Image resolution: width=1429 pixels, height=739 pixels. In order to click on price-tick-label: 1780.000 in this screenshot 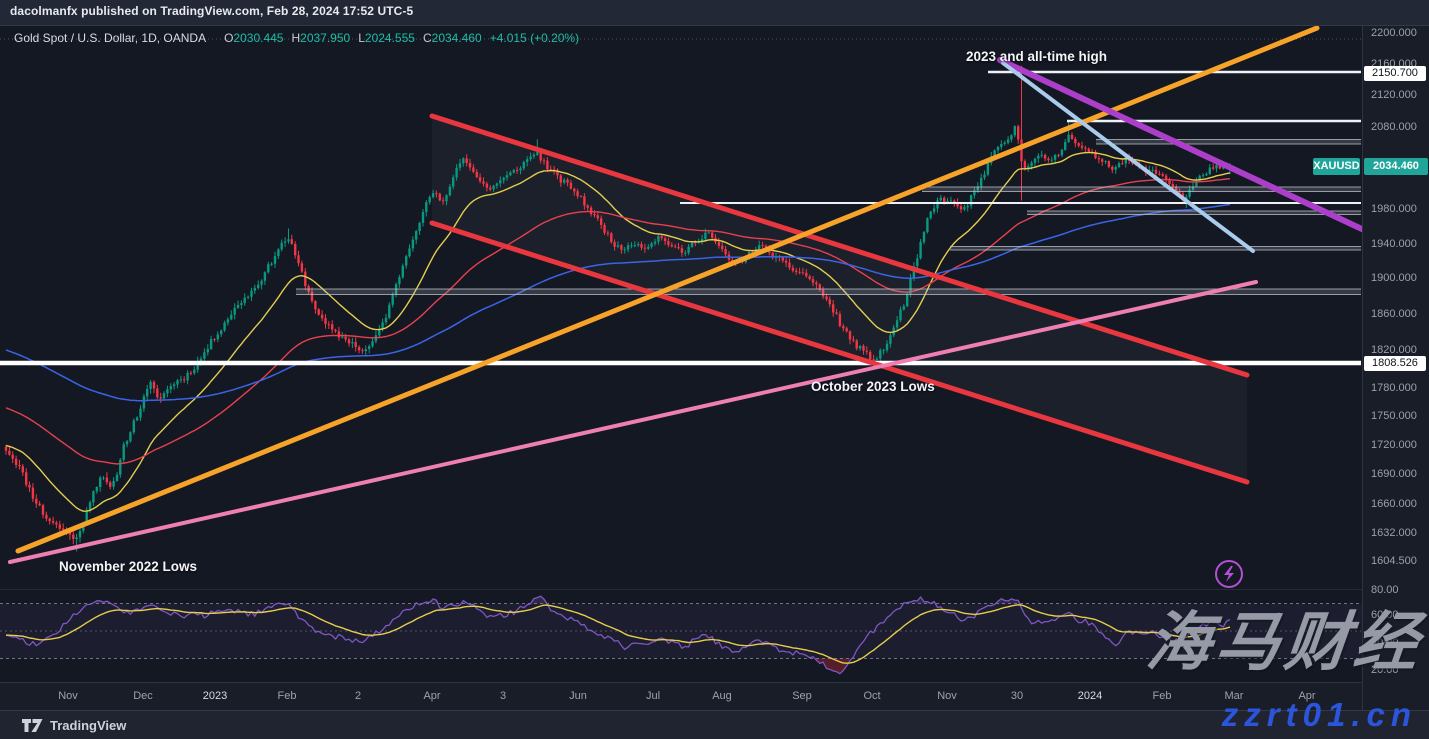, I will do `click(1394, 387)`.